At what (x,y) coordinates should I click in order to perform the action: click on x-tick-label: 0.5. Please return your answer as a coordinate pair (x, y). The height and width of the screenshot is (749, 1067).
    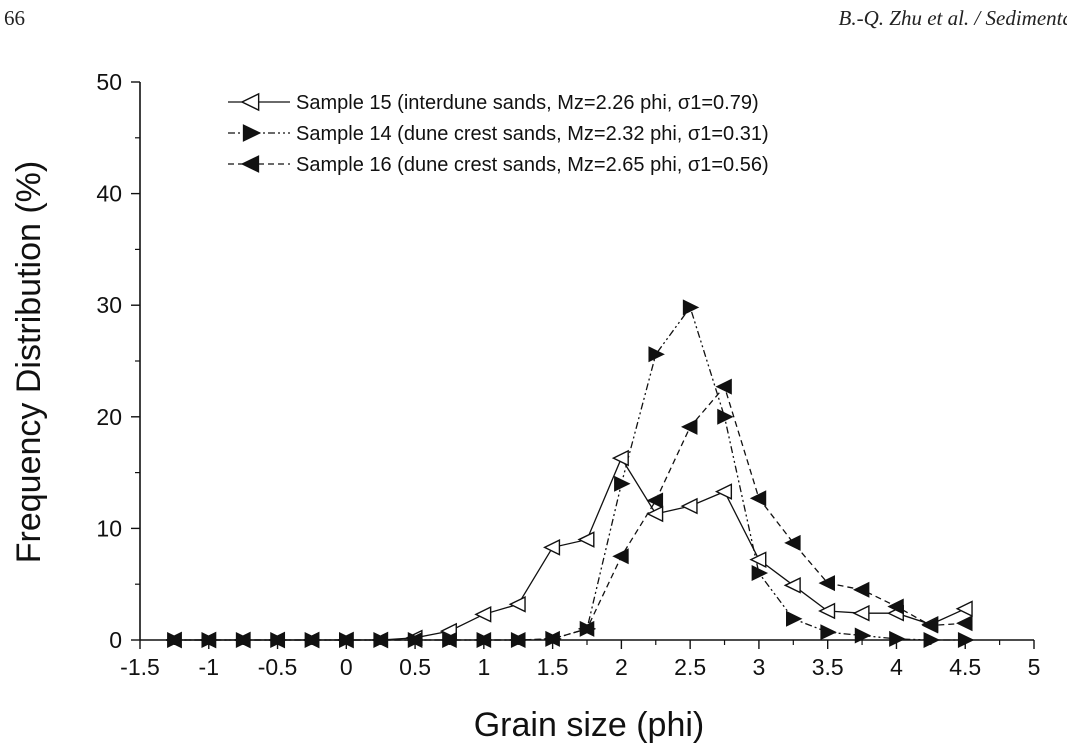
    Looking at the image, I should click on (415, 667).